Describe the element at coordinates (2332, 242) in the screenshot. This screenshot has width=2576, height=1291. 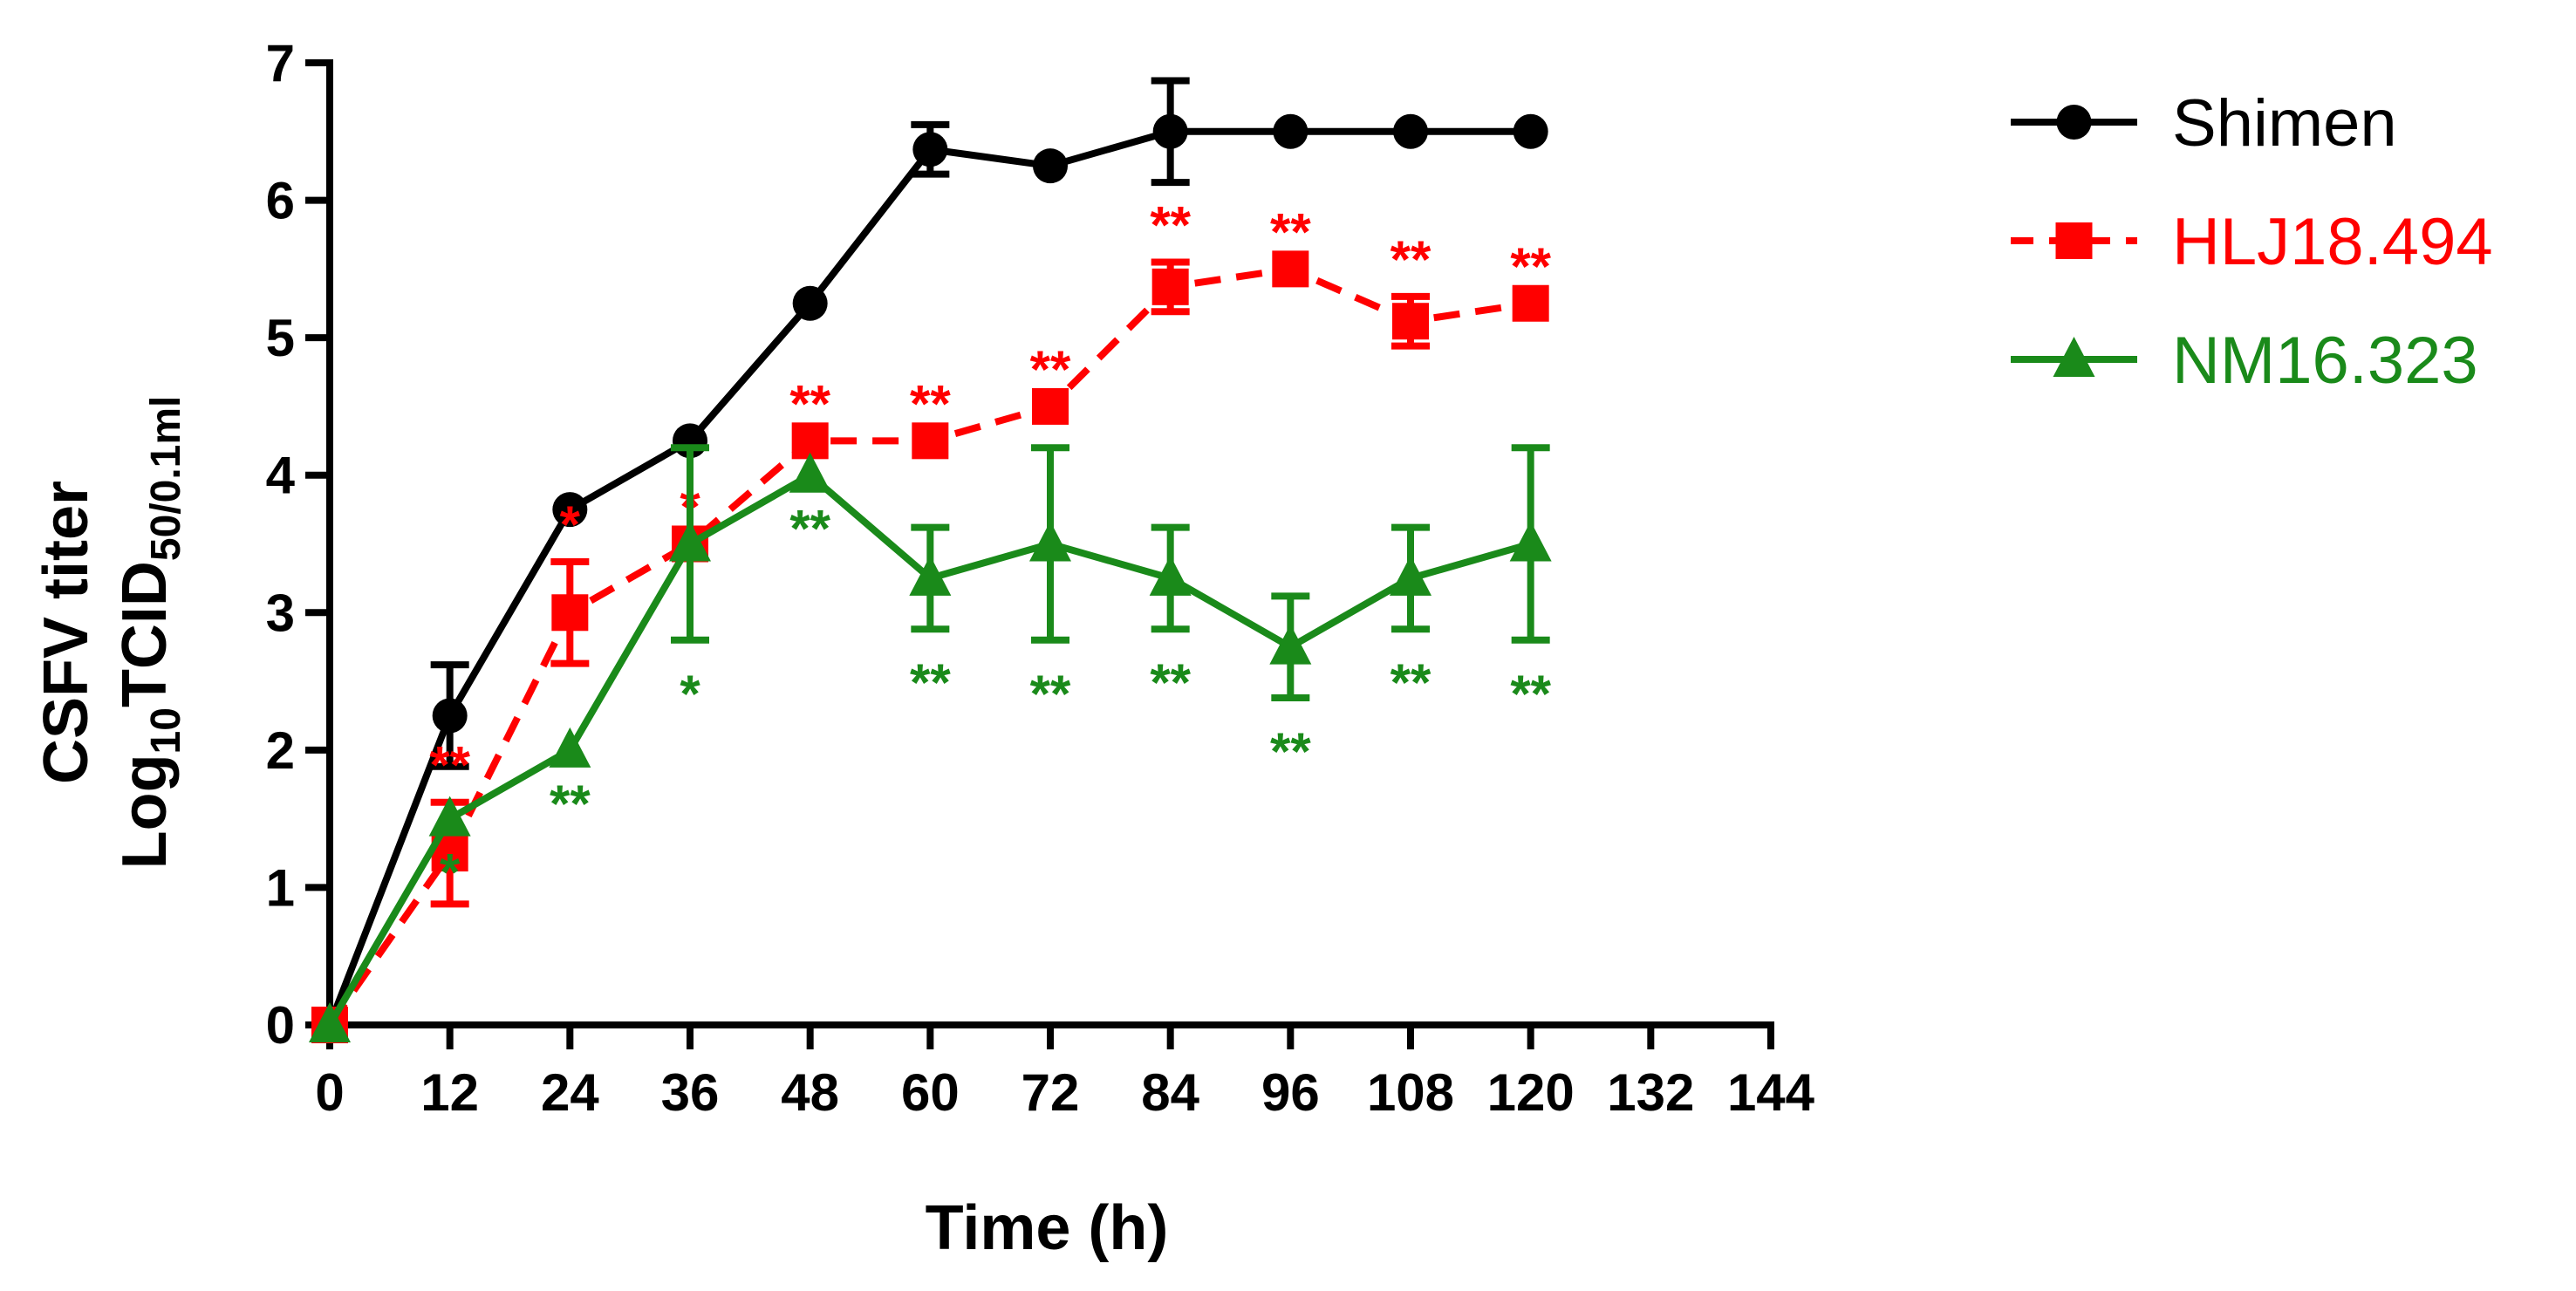
I see `legend-label-hlj18-494: HLJ18.494` at that location.